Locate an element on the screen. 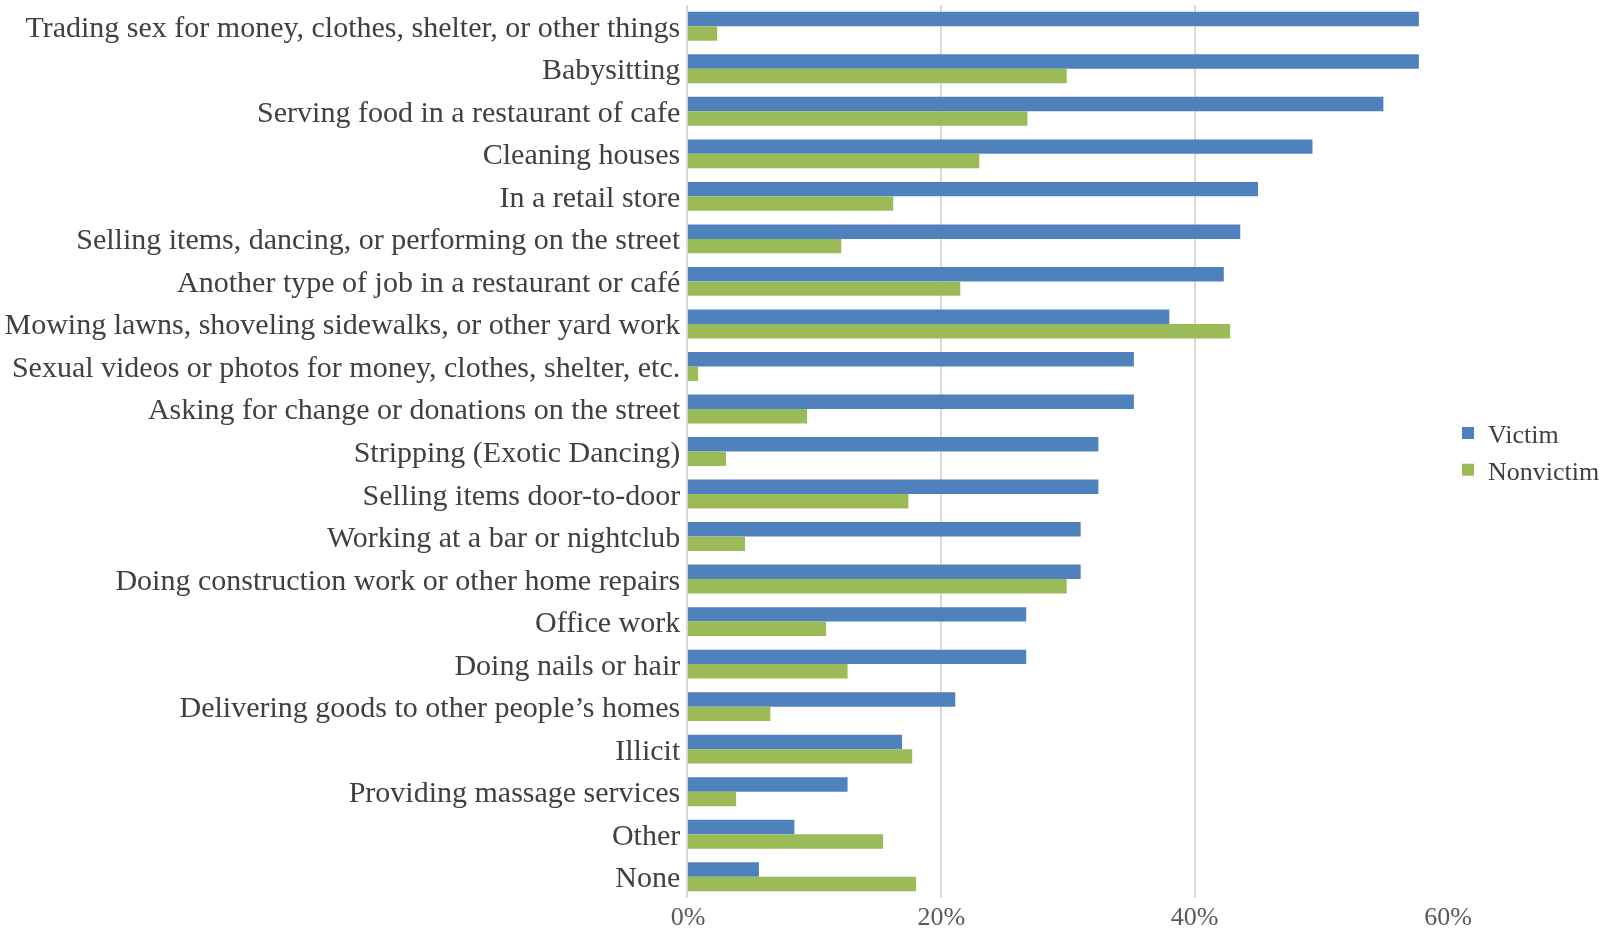 This screenshot has height=943, width=1610. legend-label: Victim is located at coordinates (1523, 435).